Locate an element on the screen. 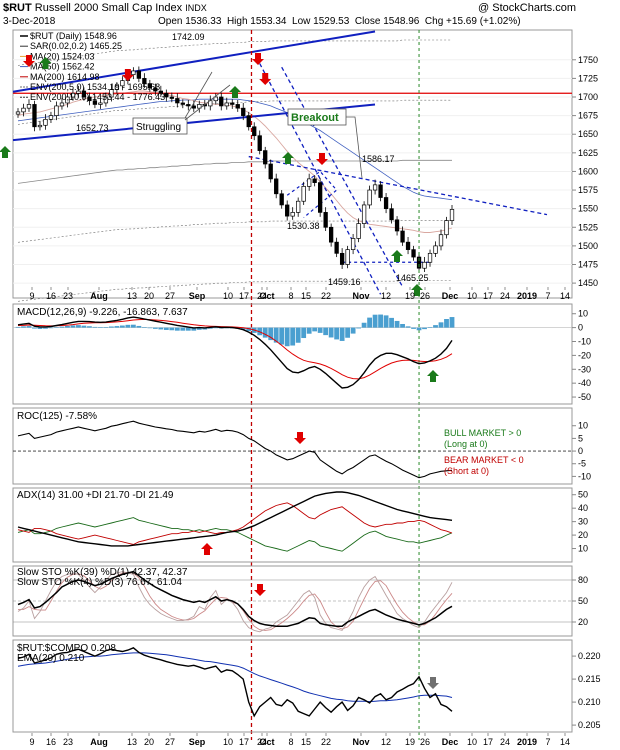  stochastic-slow-k-line is located at coordinates (235, 598).